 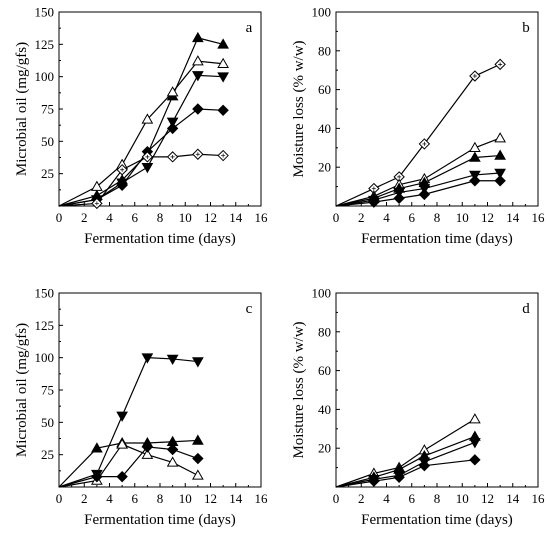 I want to click on y-axis-label: Microbial oil (mg/gfs), so click(x=22, y=109).